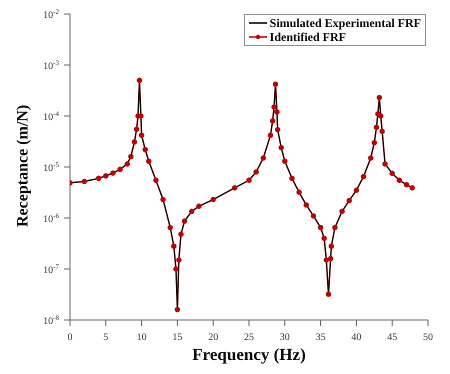  What do you see at coordinates (249, 354) in the screenshot?
I see `x-axis-title: Frequency (Hz)` at bounding box center [249, 354].